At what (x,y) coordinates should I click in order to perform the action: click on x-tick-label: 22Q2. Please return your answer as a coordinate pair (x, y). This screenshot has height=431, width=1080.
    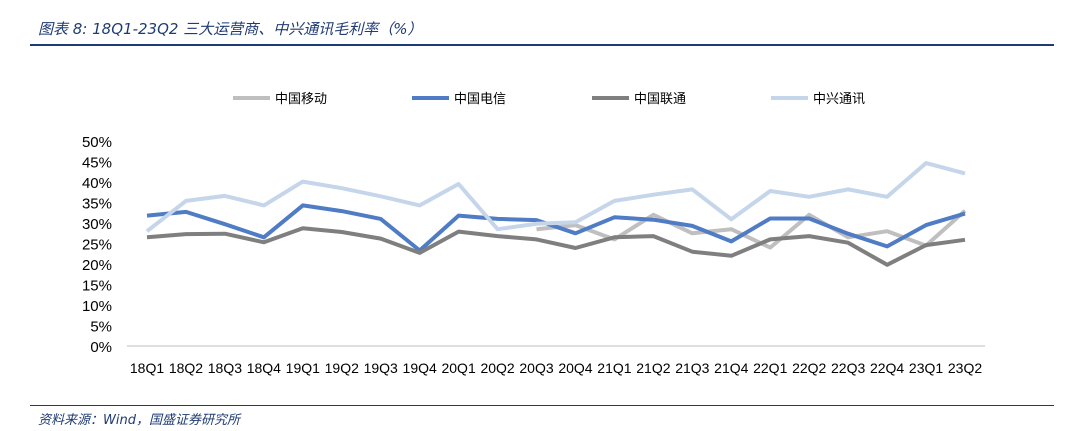
    Looking at the image, I should click on (809, 368).